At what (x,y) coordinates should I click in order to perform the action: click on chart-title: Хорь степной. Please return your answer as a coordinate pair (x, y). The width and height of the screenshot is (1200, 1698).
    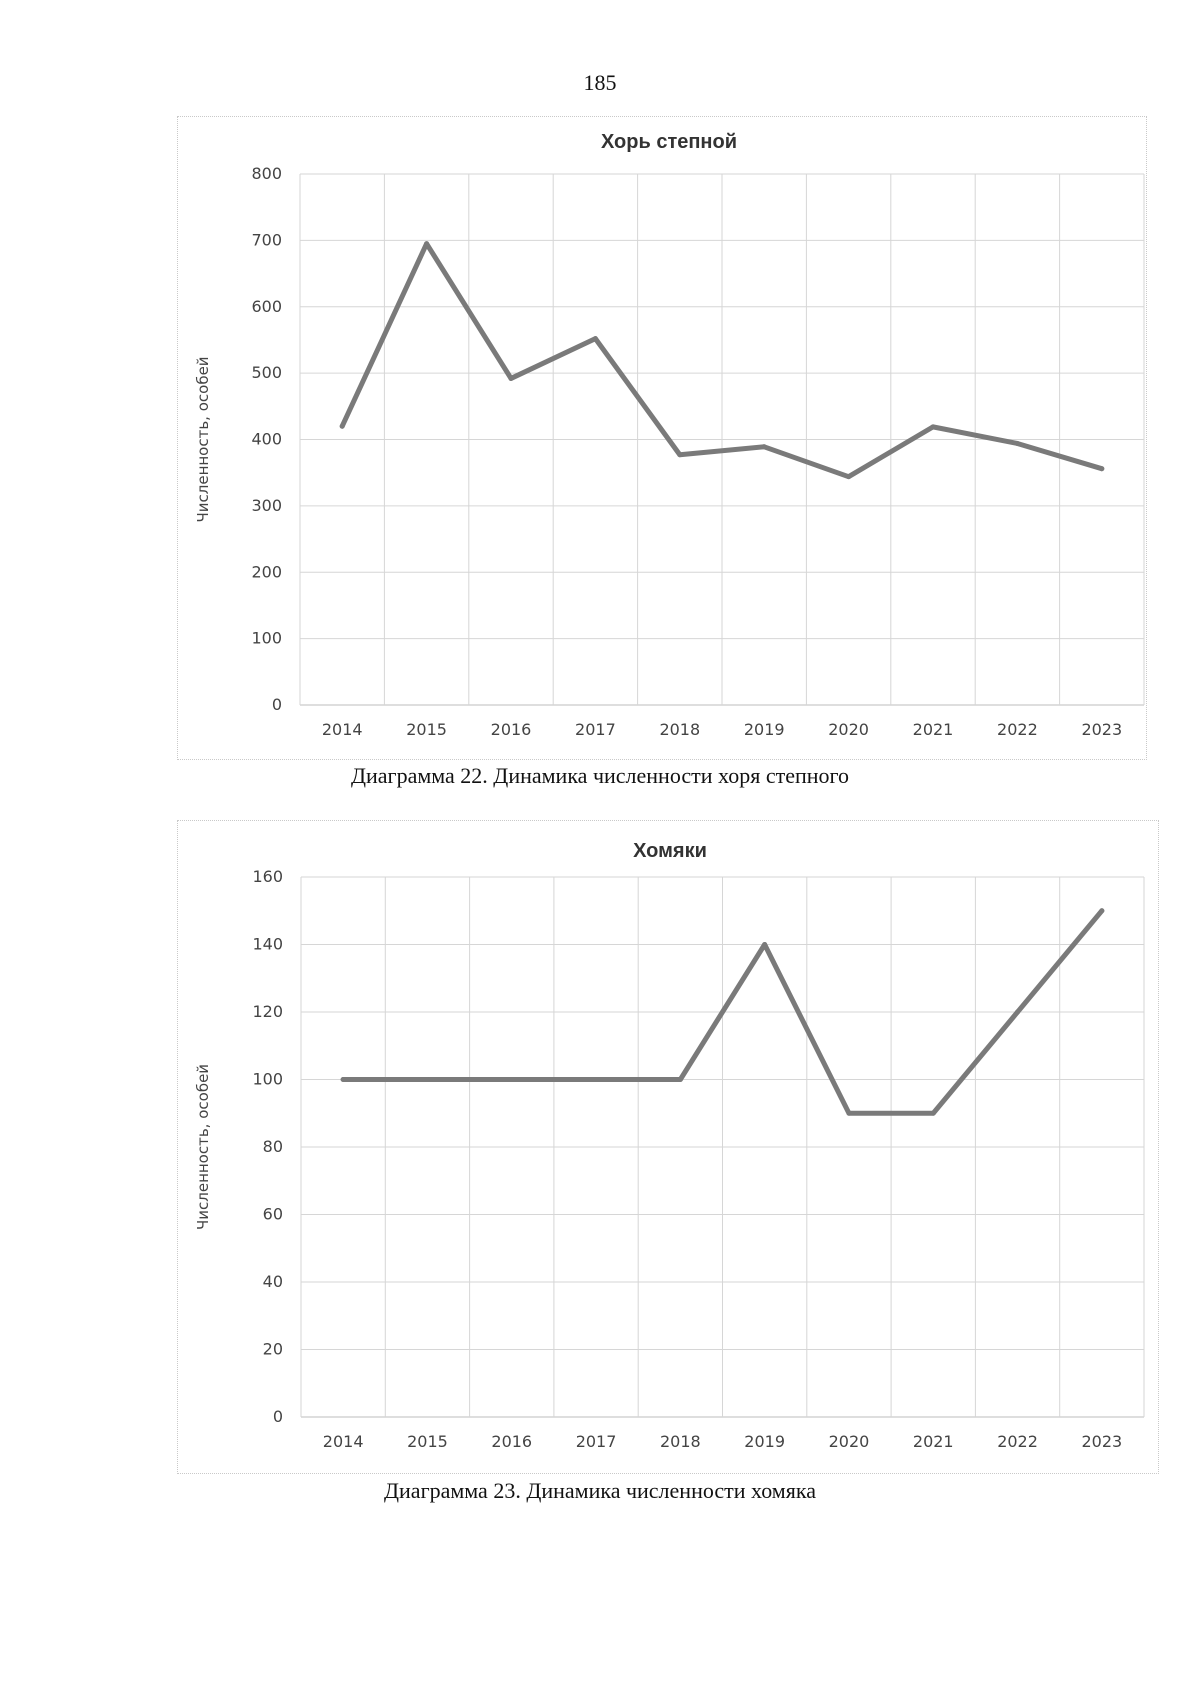
    Looking at the image, I should click on (669, 142).